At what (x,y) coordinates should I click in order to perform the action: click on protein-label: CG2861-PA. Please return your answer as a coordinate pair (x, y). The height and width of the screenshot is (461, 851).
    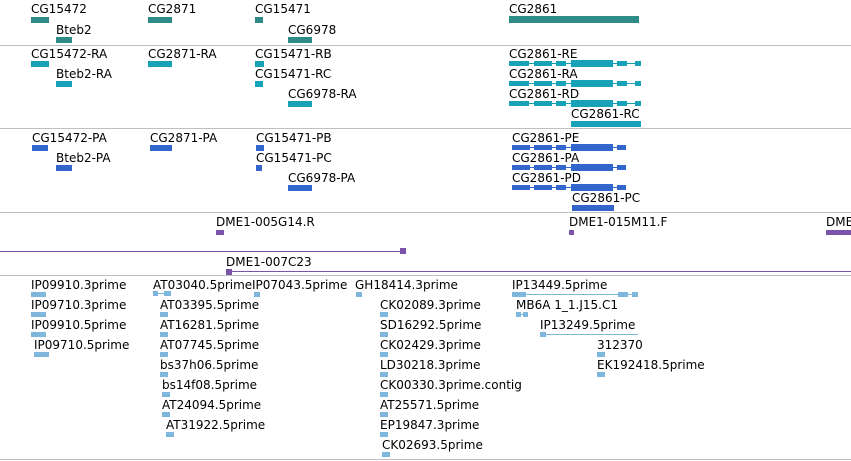
    Looking at the image, I should click on (546, 158).